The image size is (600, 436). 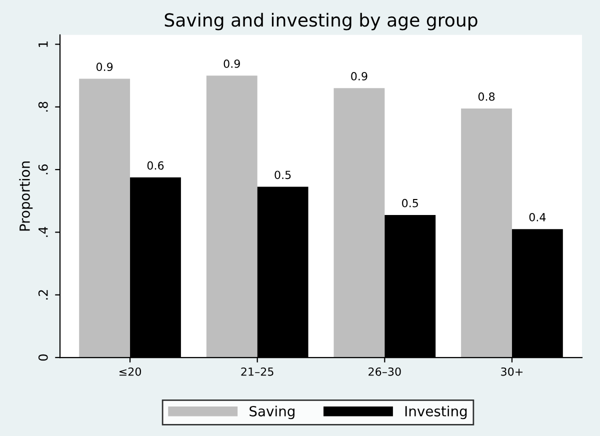 I want to click on y-axis-title: Proportion, so click(x=26, y=196).